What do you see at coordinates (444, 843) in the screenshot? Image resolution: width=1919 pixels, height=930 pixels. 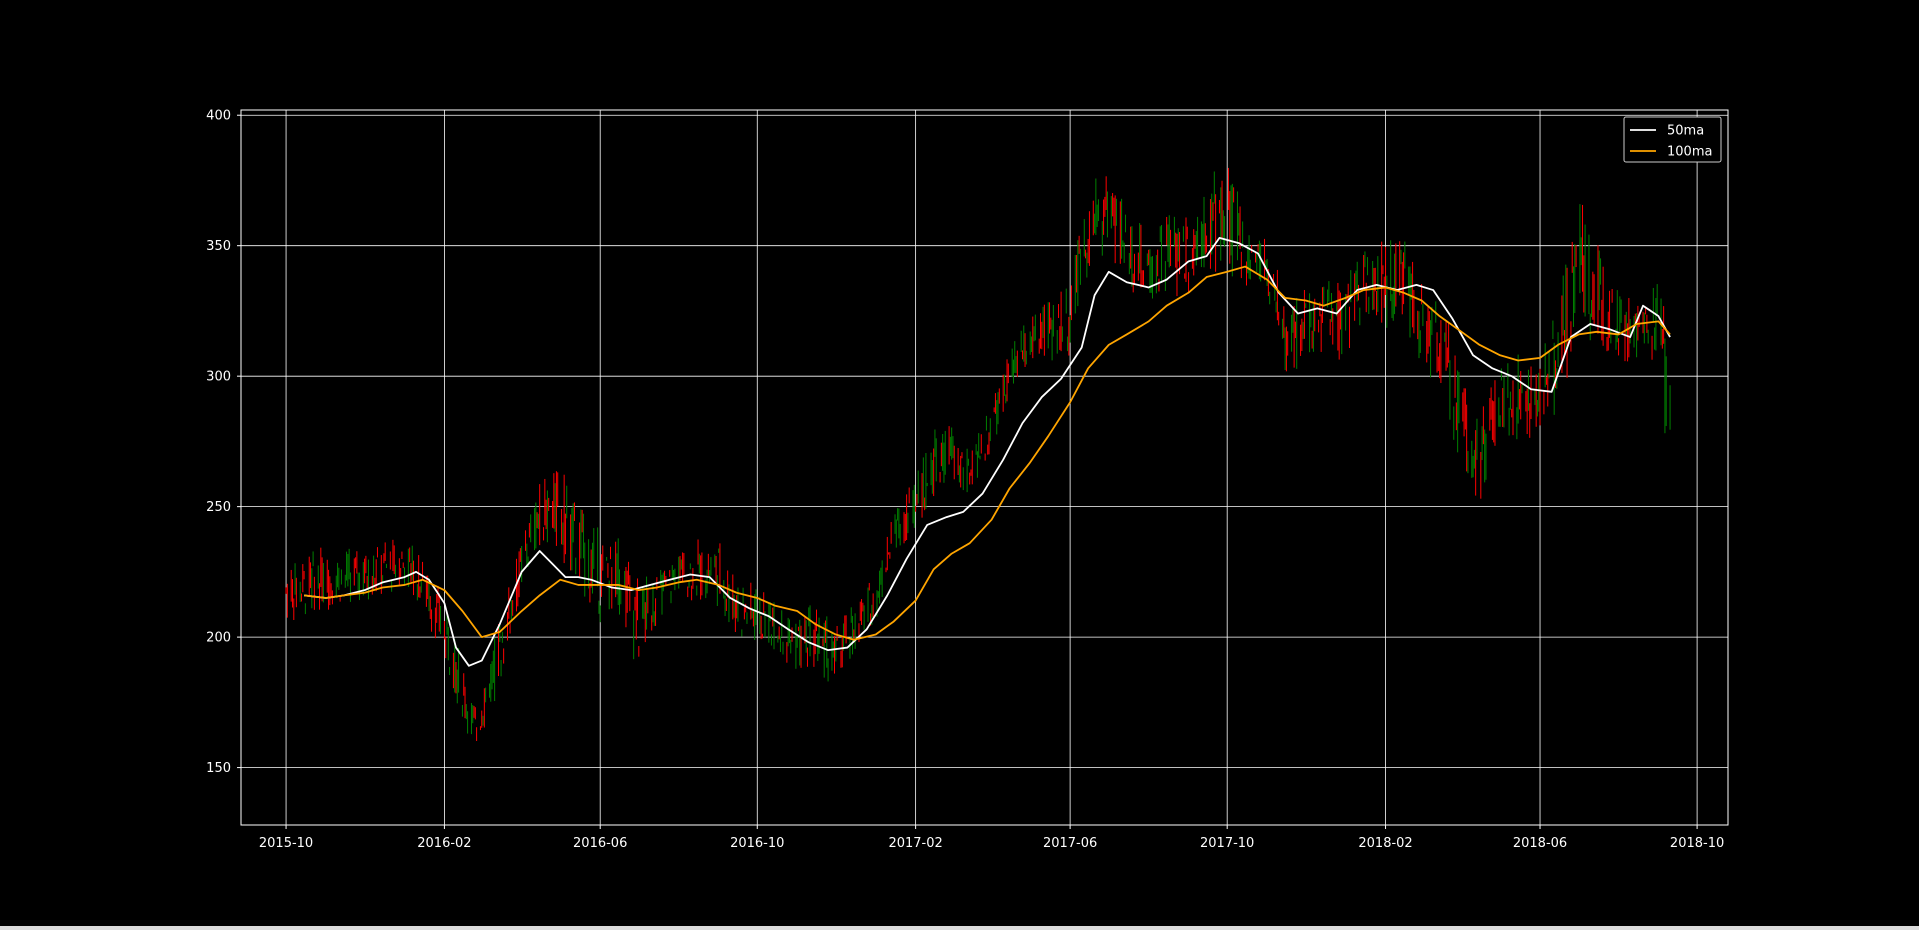 I see `x-tick-label: 2016-02` at bounding box center [444, 843].